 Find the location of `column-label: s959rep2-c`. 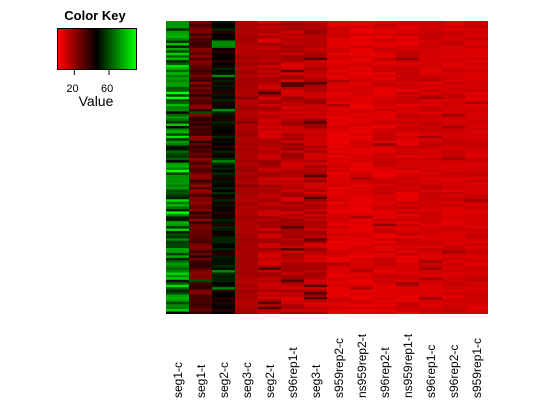

column-label: s959rep2-c is located at coordinates (338, 367).